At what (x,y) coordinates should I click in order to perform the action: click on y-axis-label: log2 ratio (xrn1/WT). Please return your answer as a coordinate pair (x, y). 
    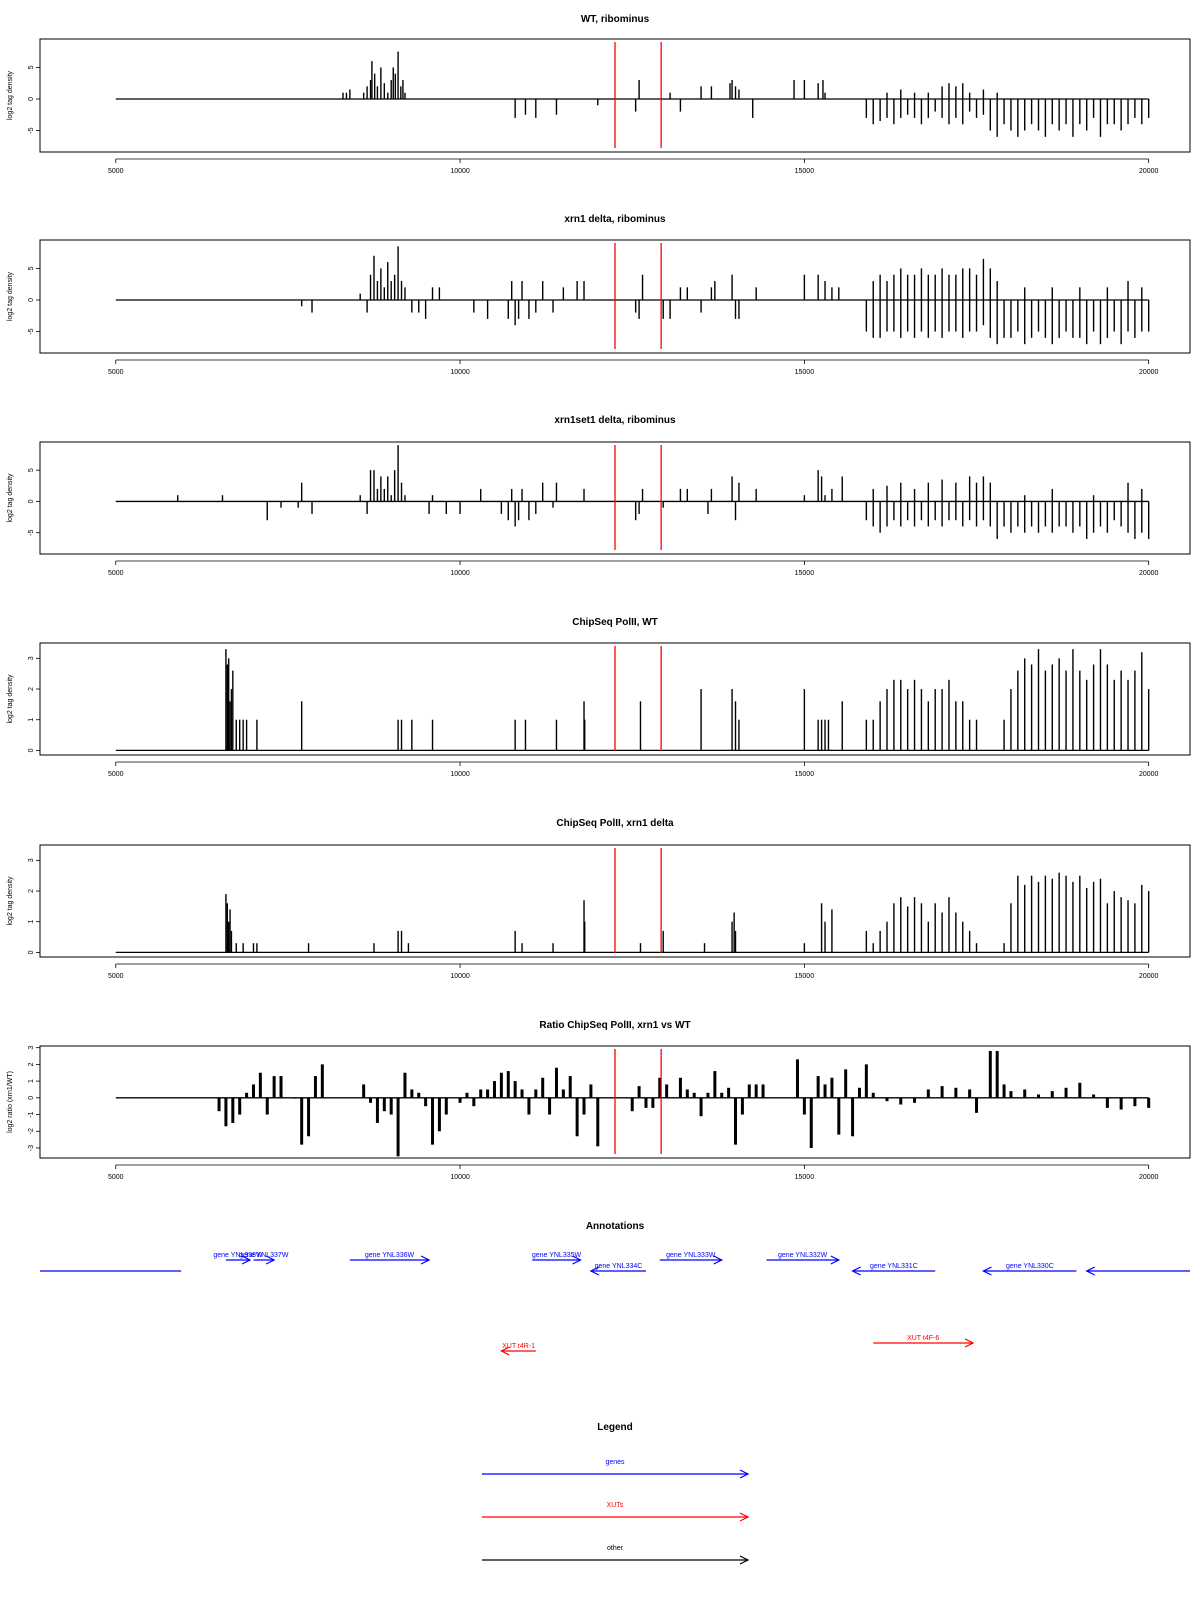
    Looking at the image, I should click on (10, 1102).